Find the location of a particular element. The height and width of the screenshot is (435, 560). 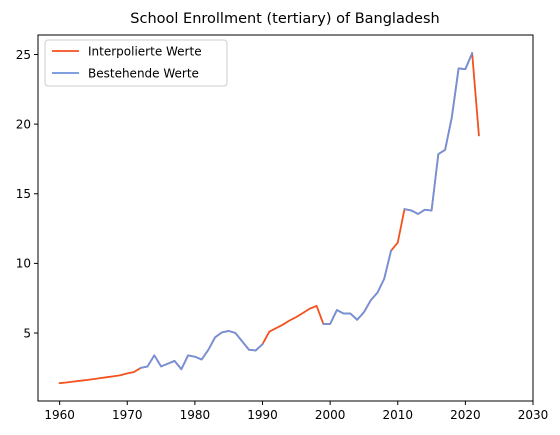

y-axis: 5 10 15 20 25 is located at coordinates (27, 194).